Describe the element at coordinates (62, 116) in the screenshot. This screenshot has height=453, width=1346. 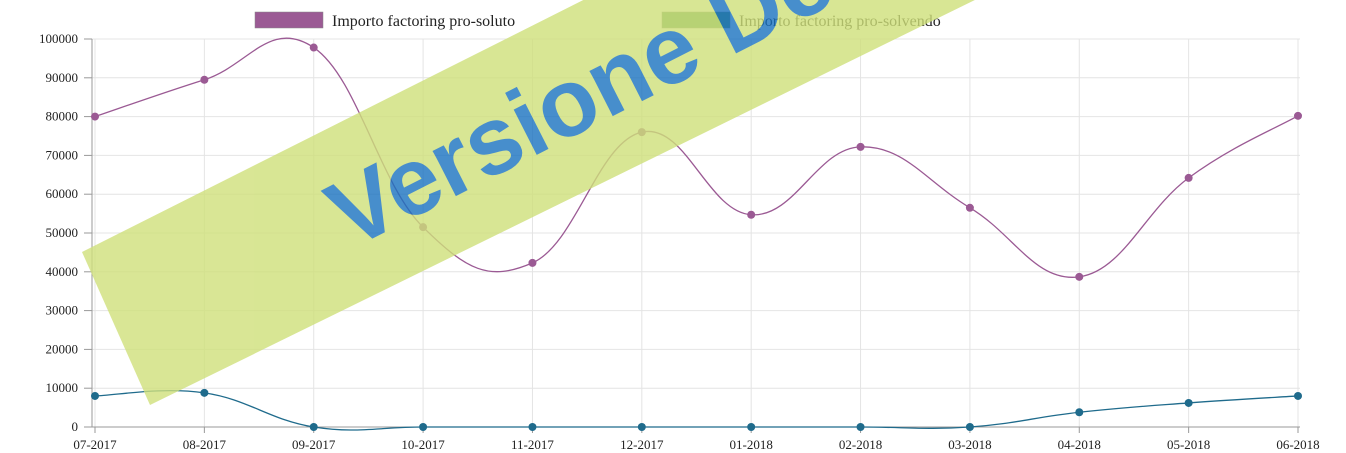
I see `y-tick-label: 80000` at that location.